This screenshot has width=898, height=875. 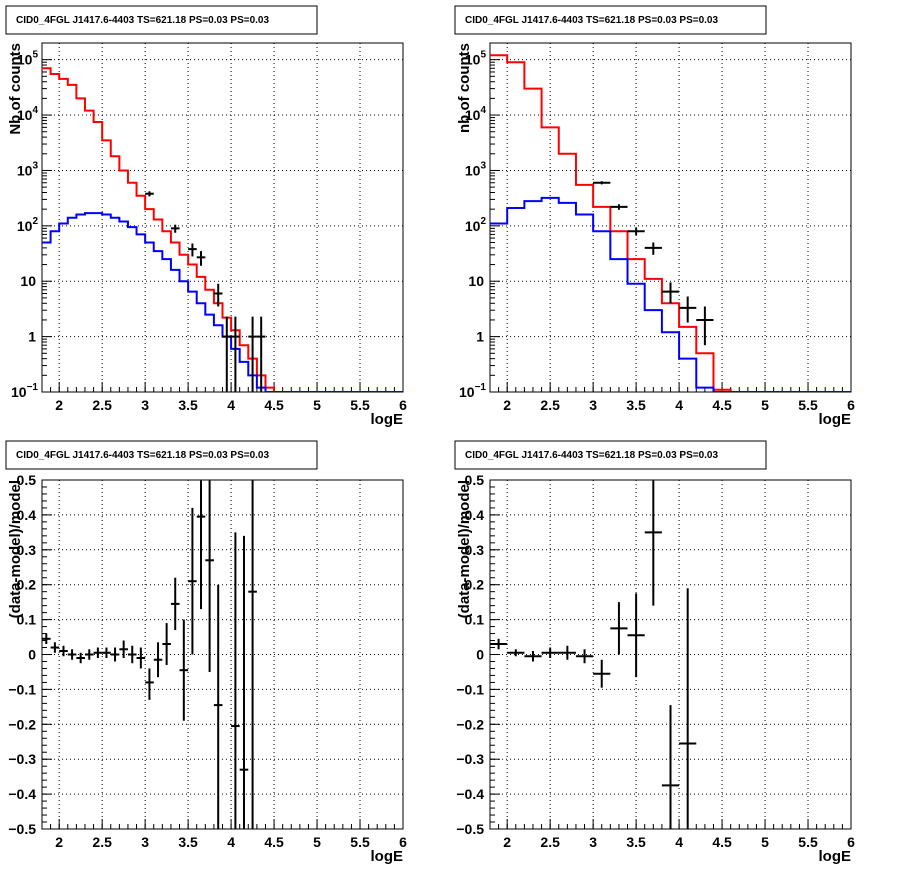 I want to click on x-axis-title: logE, so click(x=387, y=856).